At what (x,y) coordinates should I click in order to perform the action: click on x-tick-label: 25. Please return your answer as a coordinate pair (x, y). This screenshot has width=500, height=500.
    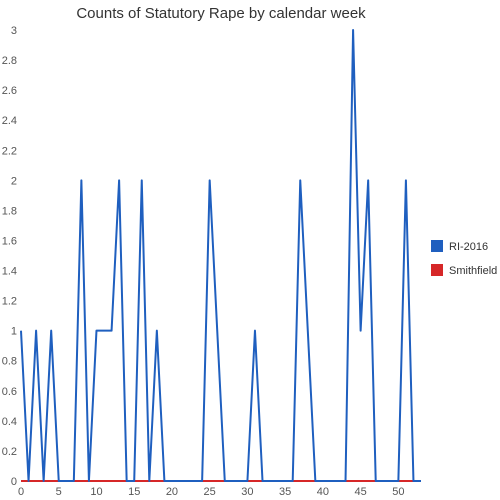
    Looking at the image, I should click on (210, 492).